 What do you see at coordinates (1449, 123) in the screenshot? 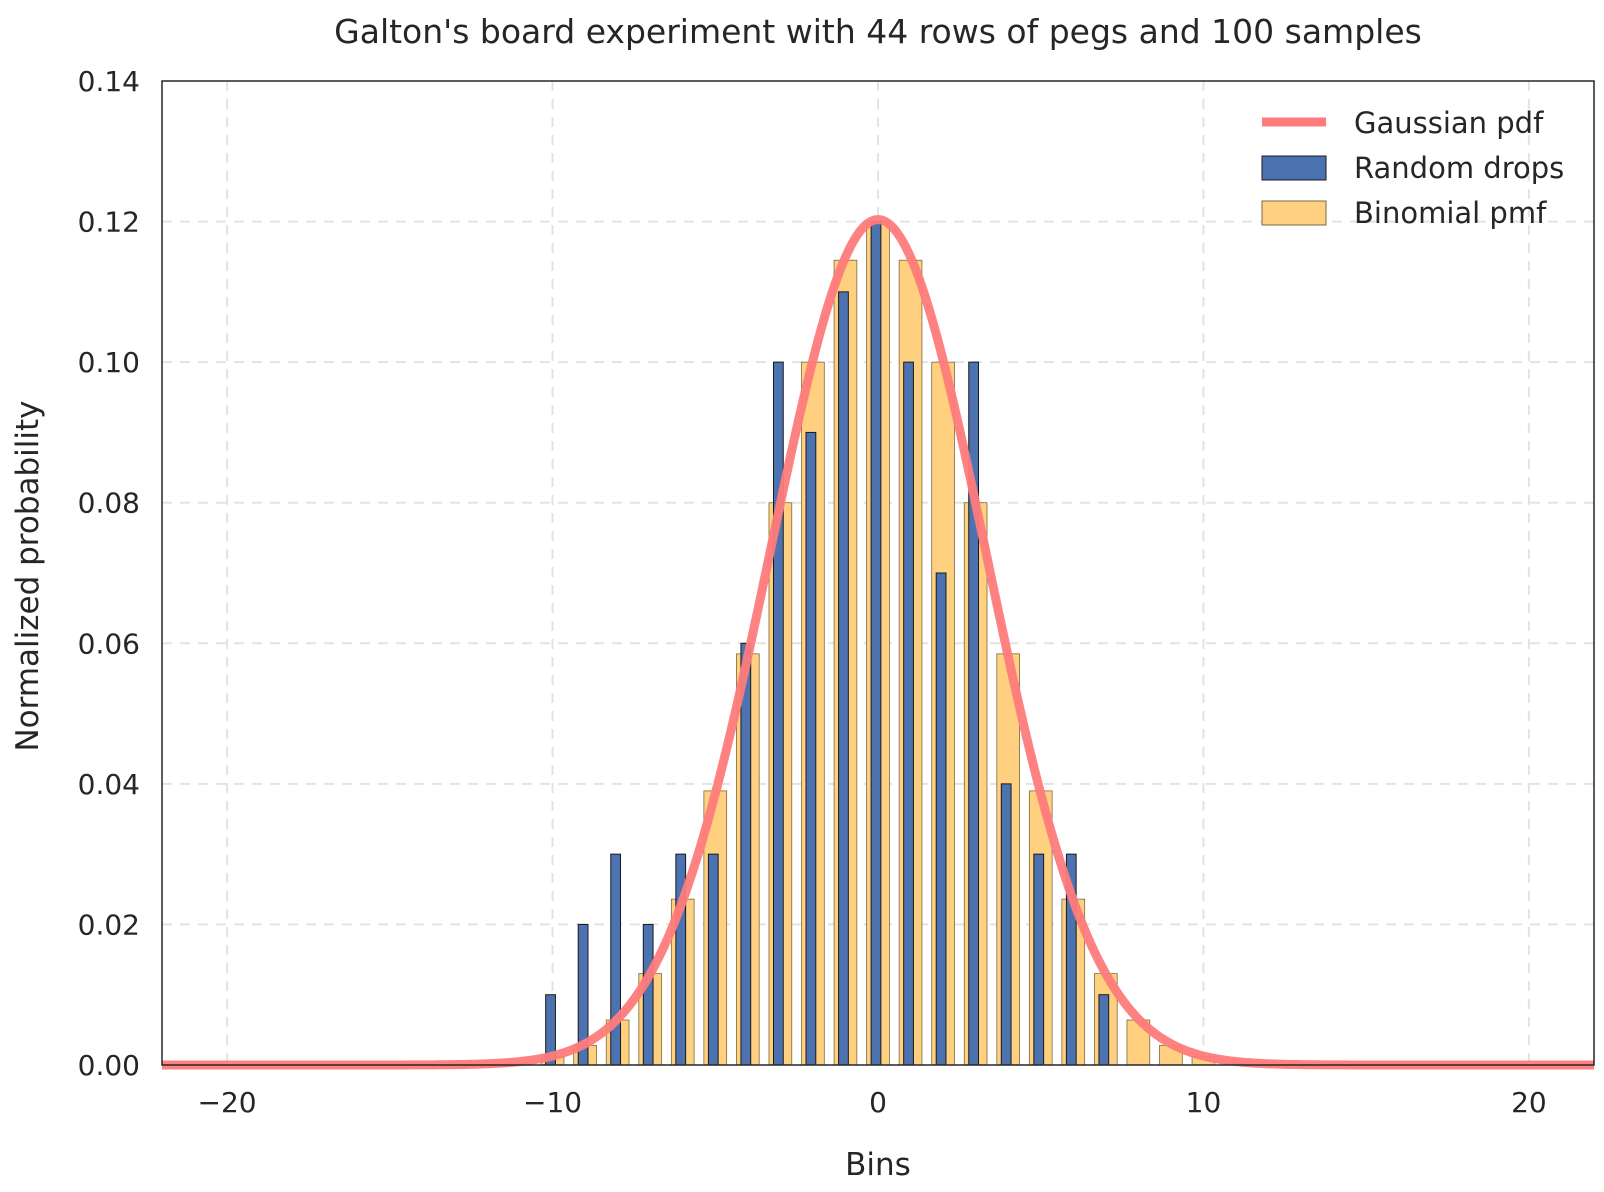
I see `legend-gaussian-label: Gaussian pdf` at bounding box center [1449, 123].